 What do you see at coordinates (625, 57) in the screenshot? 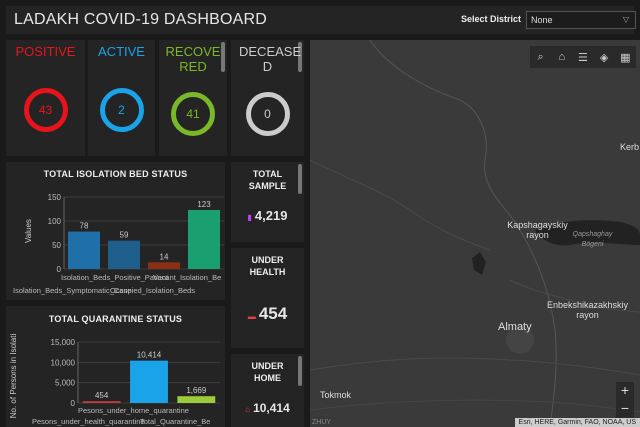
I see `basemap-gallery-icon: ▦` at bounding box center [625, 57].